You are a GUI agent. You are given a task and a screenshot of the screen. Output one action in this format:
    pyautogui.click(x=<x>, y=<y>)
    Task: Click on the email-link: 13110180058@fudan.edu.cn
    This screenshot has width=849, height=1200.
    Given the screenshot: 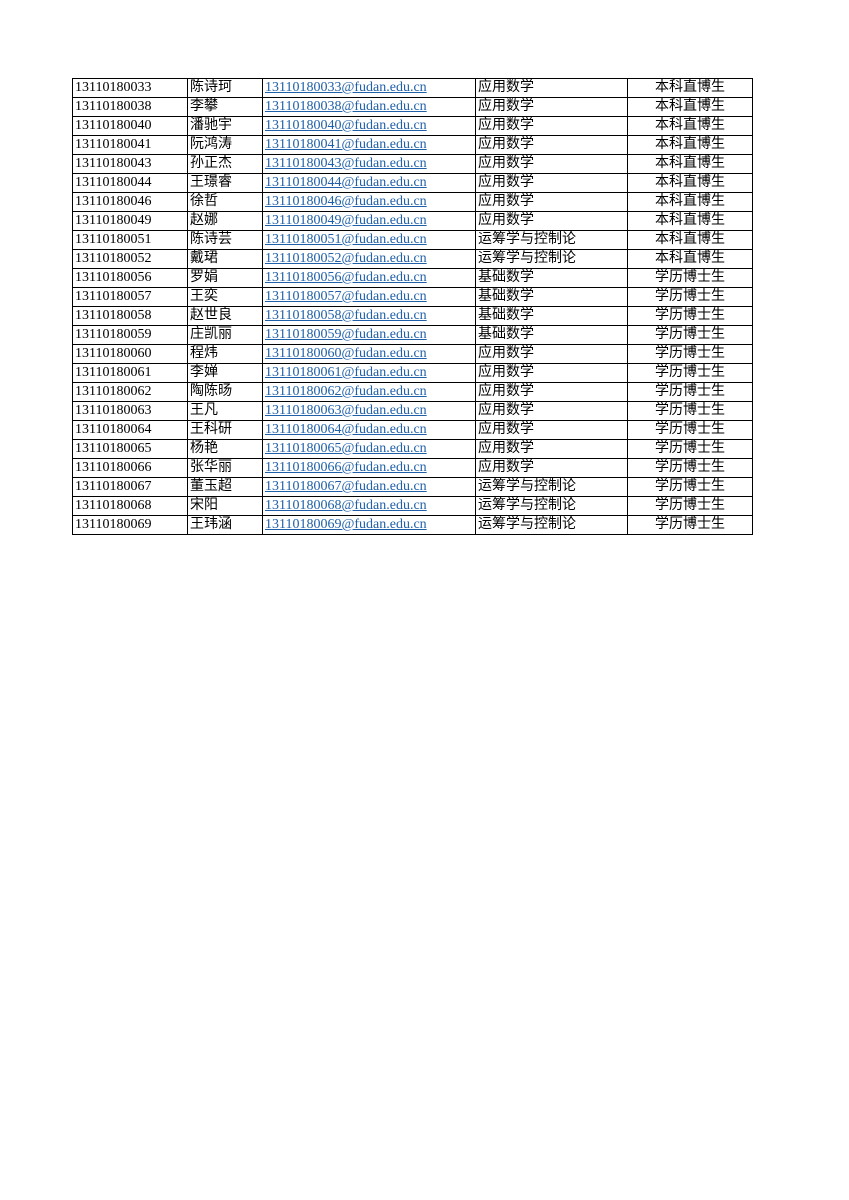 What is the action you would take?
    pyautogui.click(x=346, y=315)
    